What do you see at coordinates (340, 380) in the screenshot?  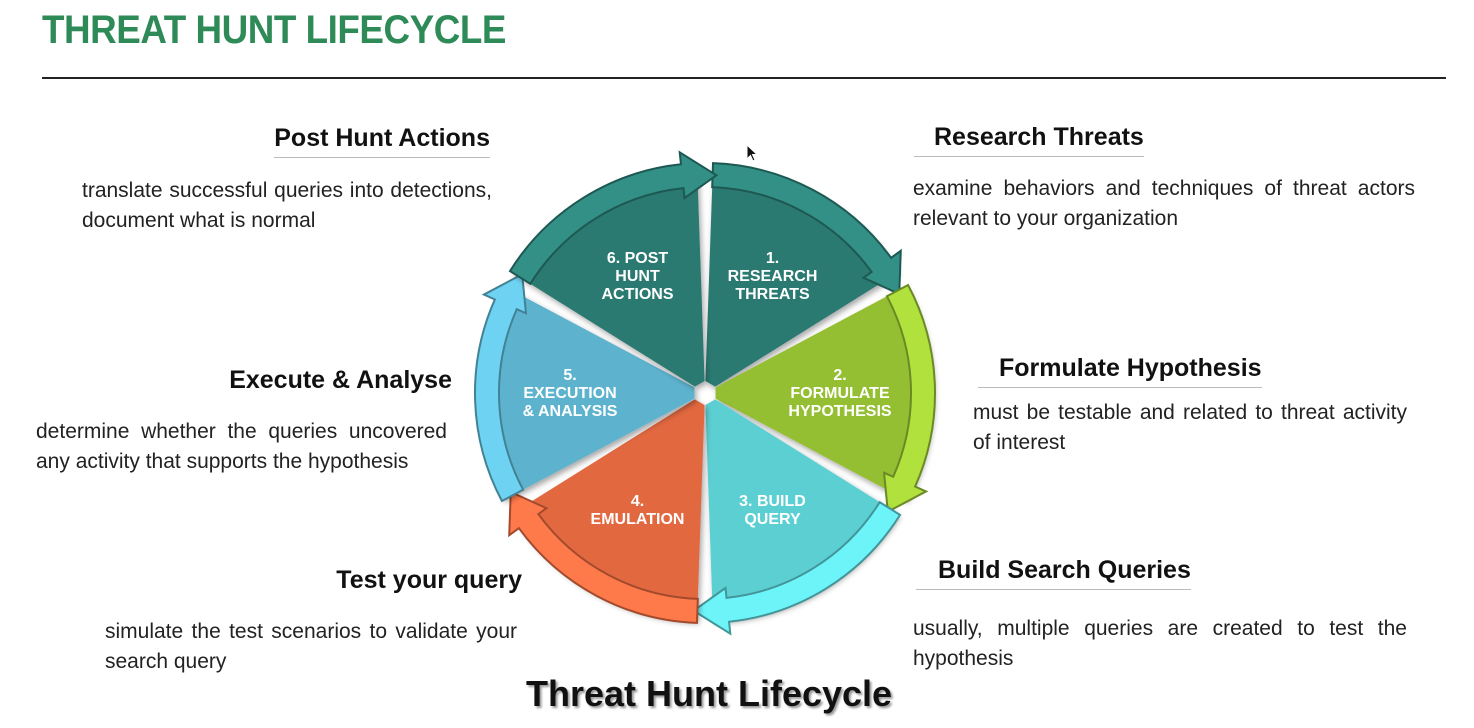 I see `execute-analyse-heading: Execute & Analyse` at bounding box center [340, 380].